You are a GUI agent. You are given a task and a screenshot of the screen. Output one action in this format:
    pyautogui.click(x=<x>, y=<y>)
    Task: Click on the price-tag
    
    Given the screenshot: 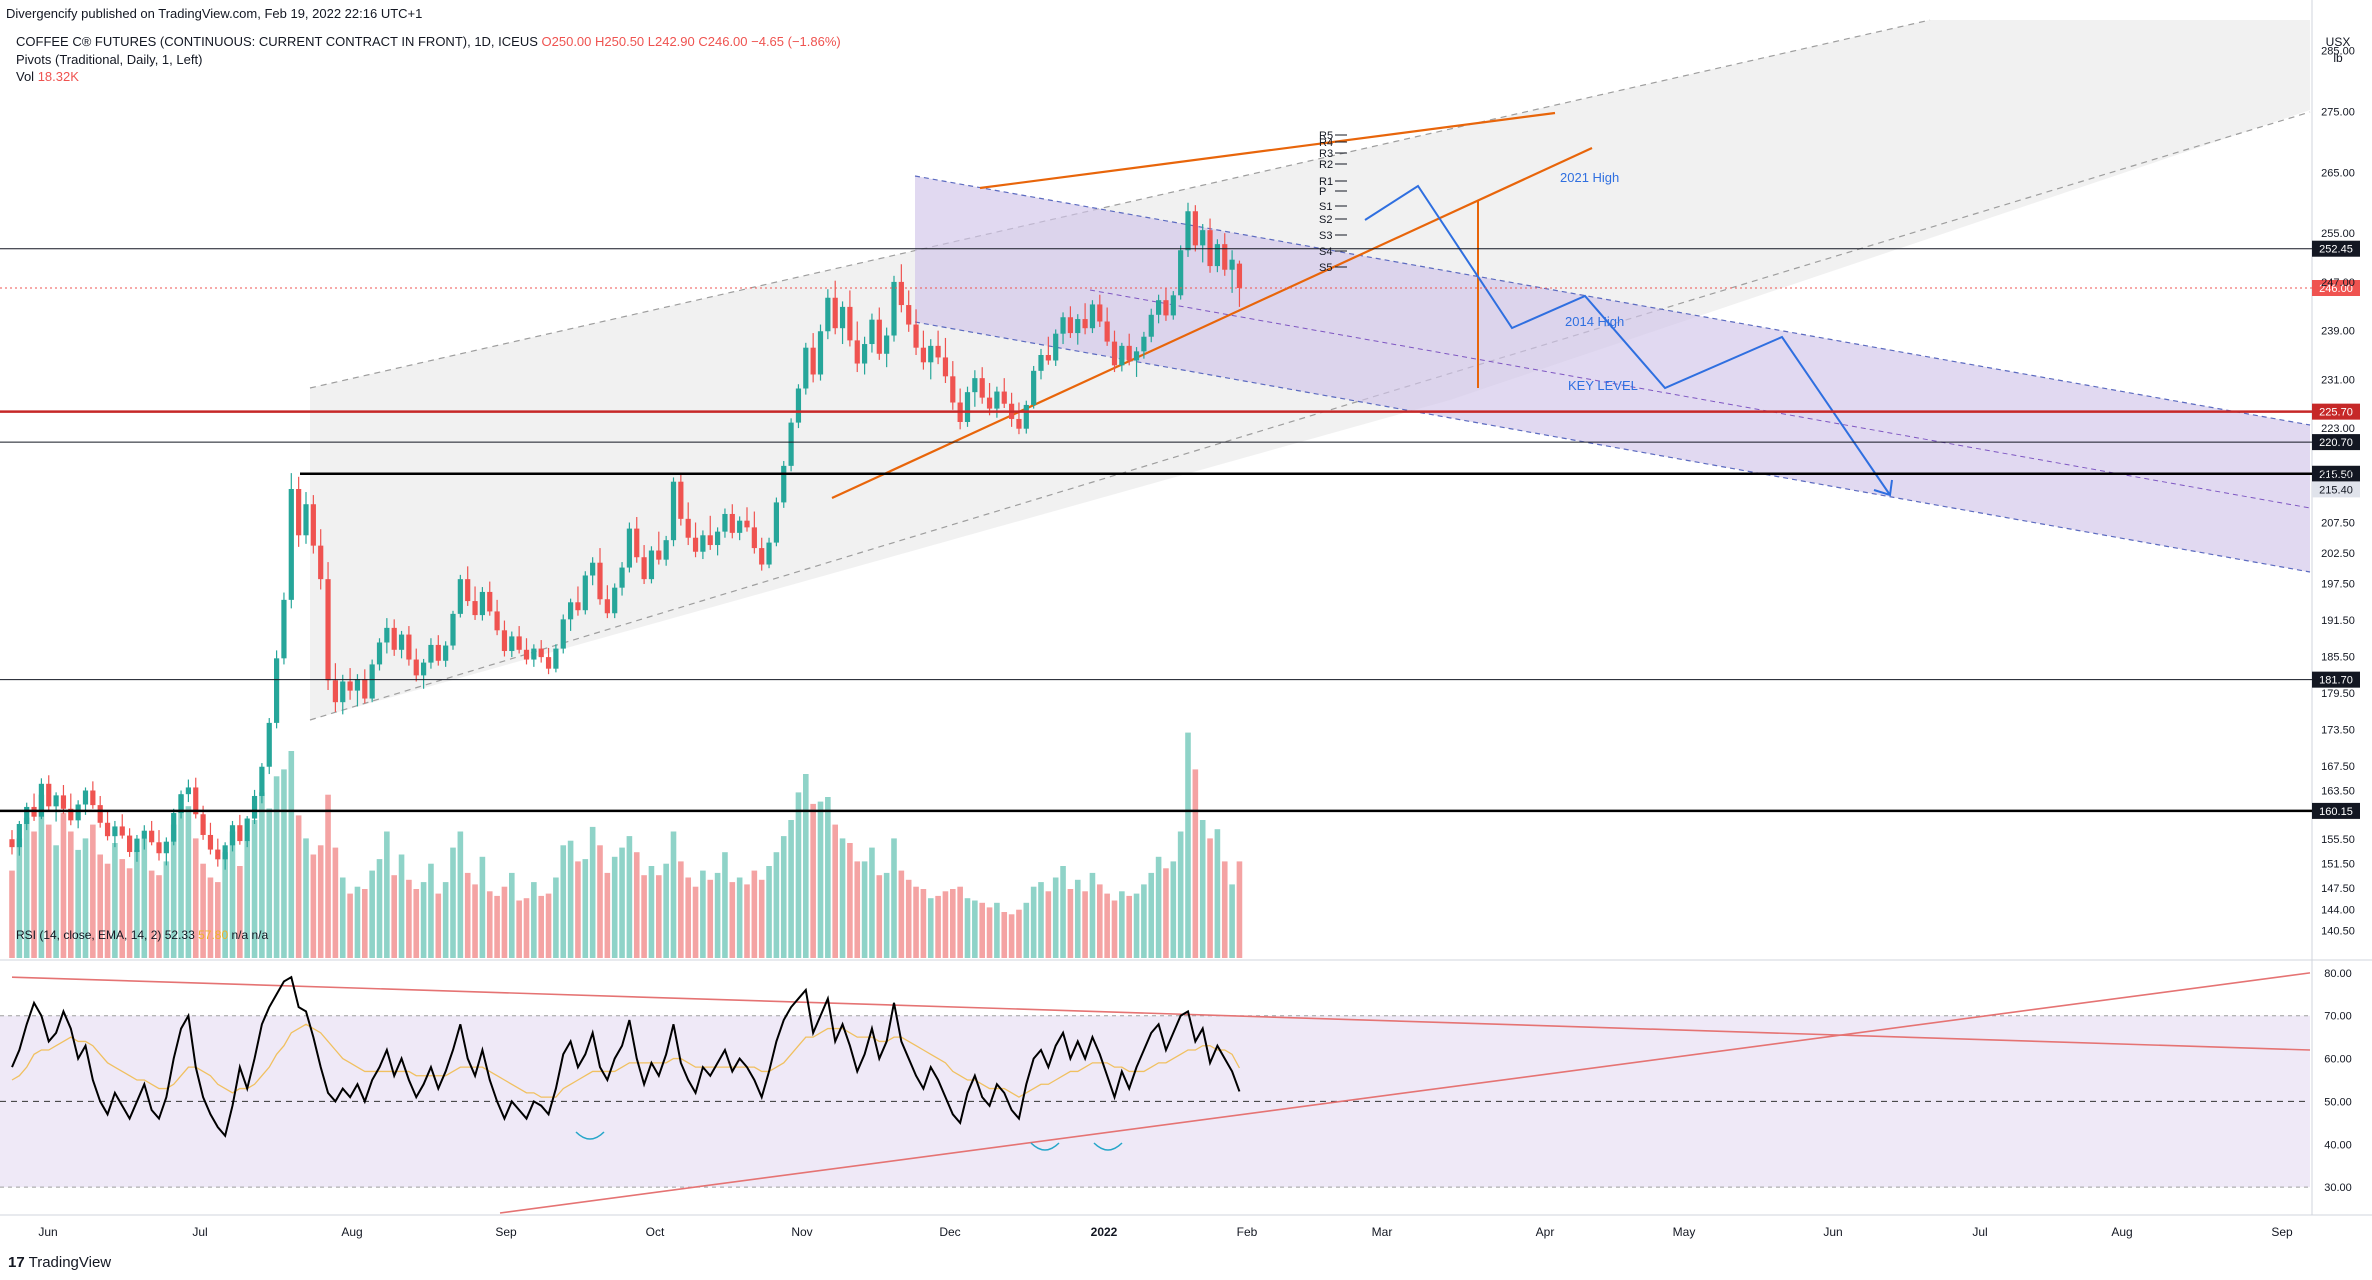 What is the action you would take?
    pyautogui.click(x=2336, y=248)
    